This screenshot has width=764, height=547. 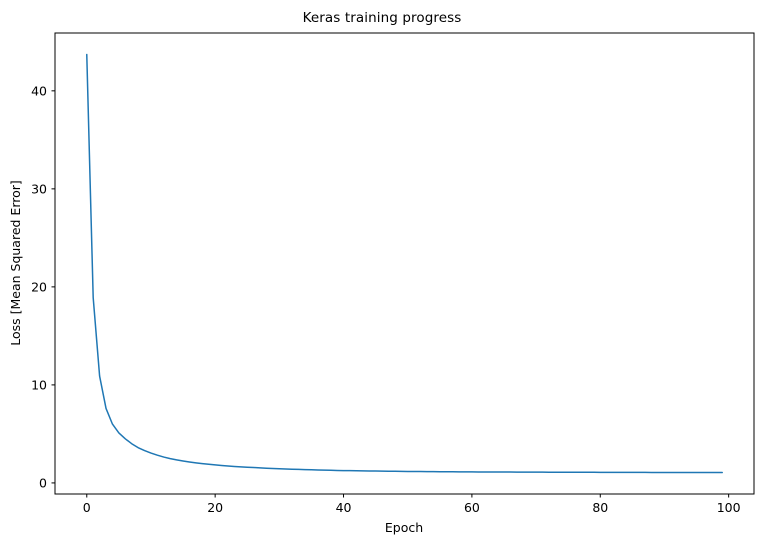 What do you see at coordinates (600, 507) in the screenshot?
I see `x-tick-label: 80` at bounding box center [600, 507].